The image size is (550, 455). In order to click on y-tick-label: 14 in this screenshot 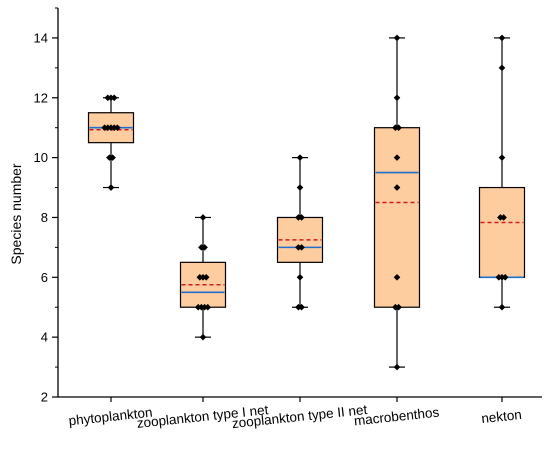, I will do `click(41, 37)`.